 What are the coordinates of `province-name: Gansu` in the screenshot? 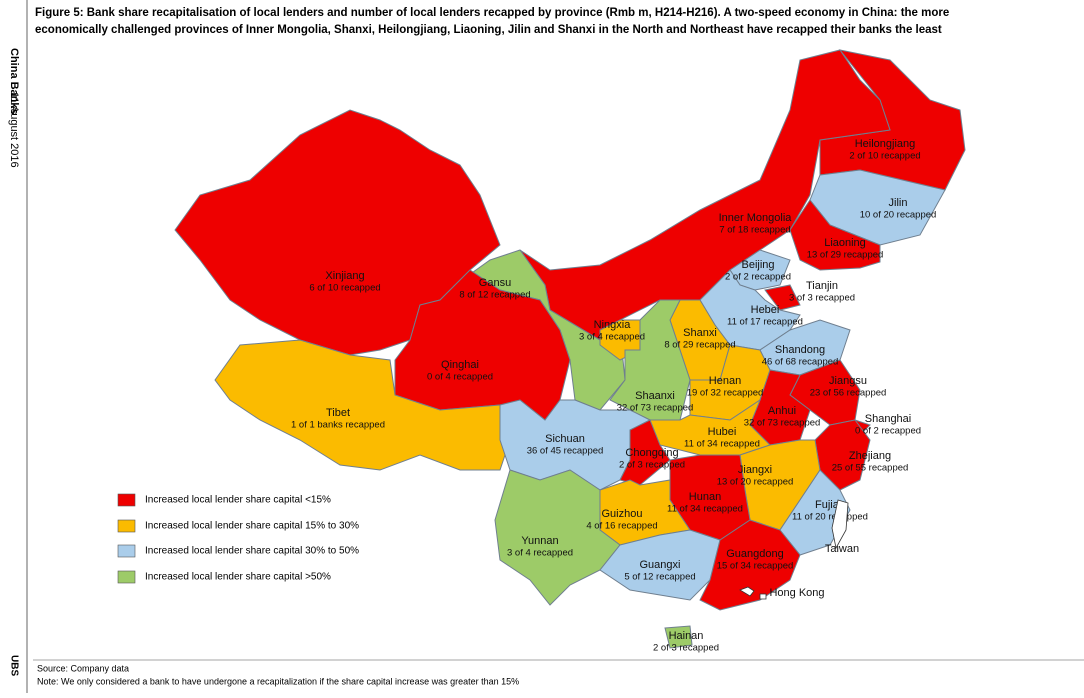 It's located at (495, 283).